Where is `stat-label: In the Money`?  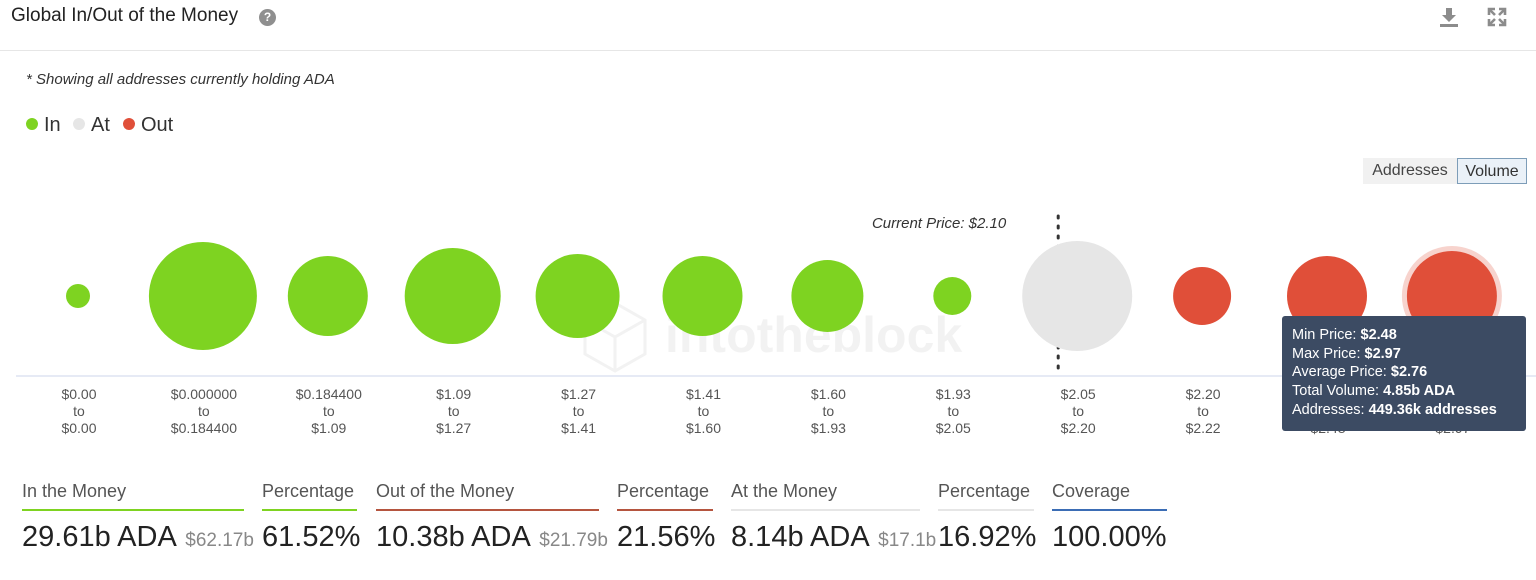 stat-label: In the Money is located at coordinates (74, 491).